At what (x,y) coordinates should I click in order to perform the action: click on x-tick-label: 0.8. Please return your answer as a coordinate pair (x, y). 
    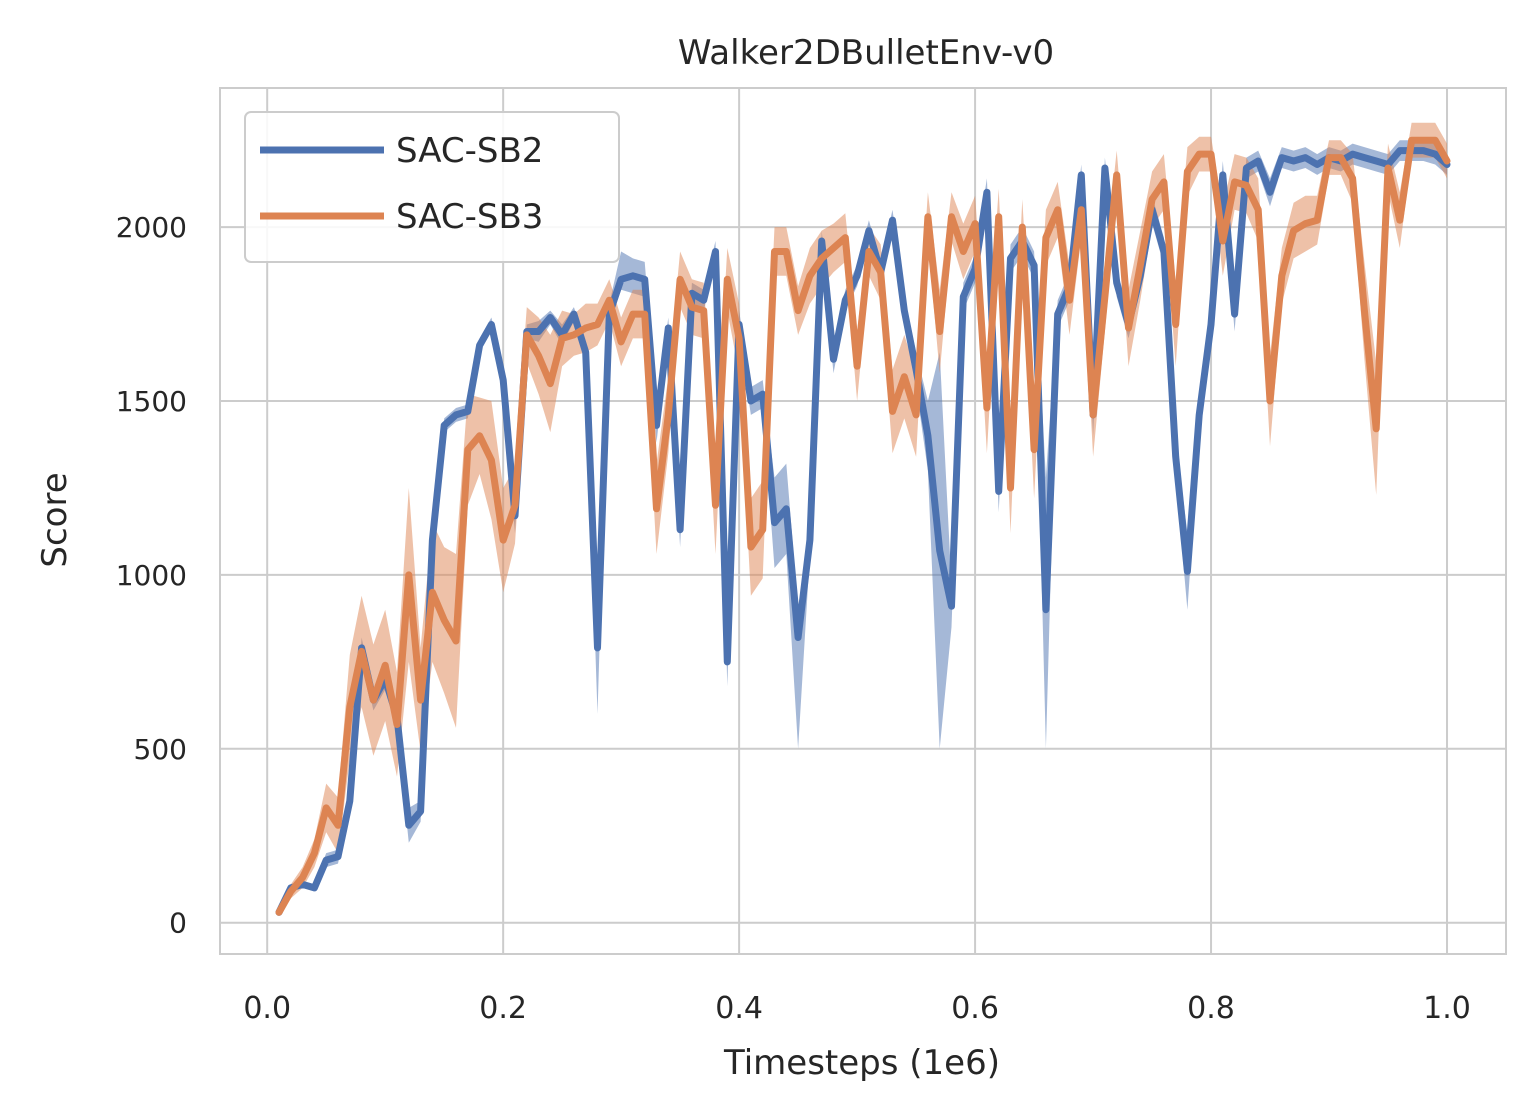
    Looking at the image, I should click on (1211, 1008).